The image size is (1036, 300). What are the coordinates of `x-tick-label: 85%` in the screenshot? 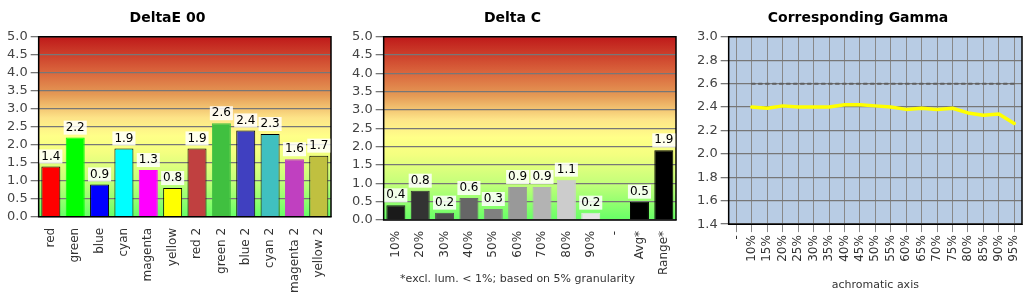 It's located at (982, 248).